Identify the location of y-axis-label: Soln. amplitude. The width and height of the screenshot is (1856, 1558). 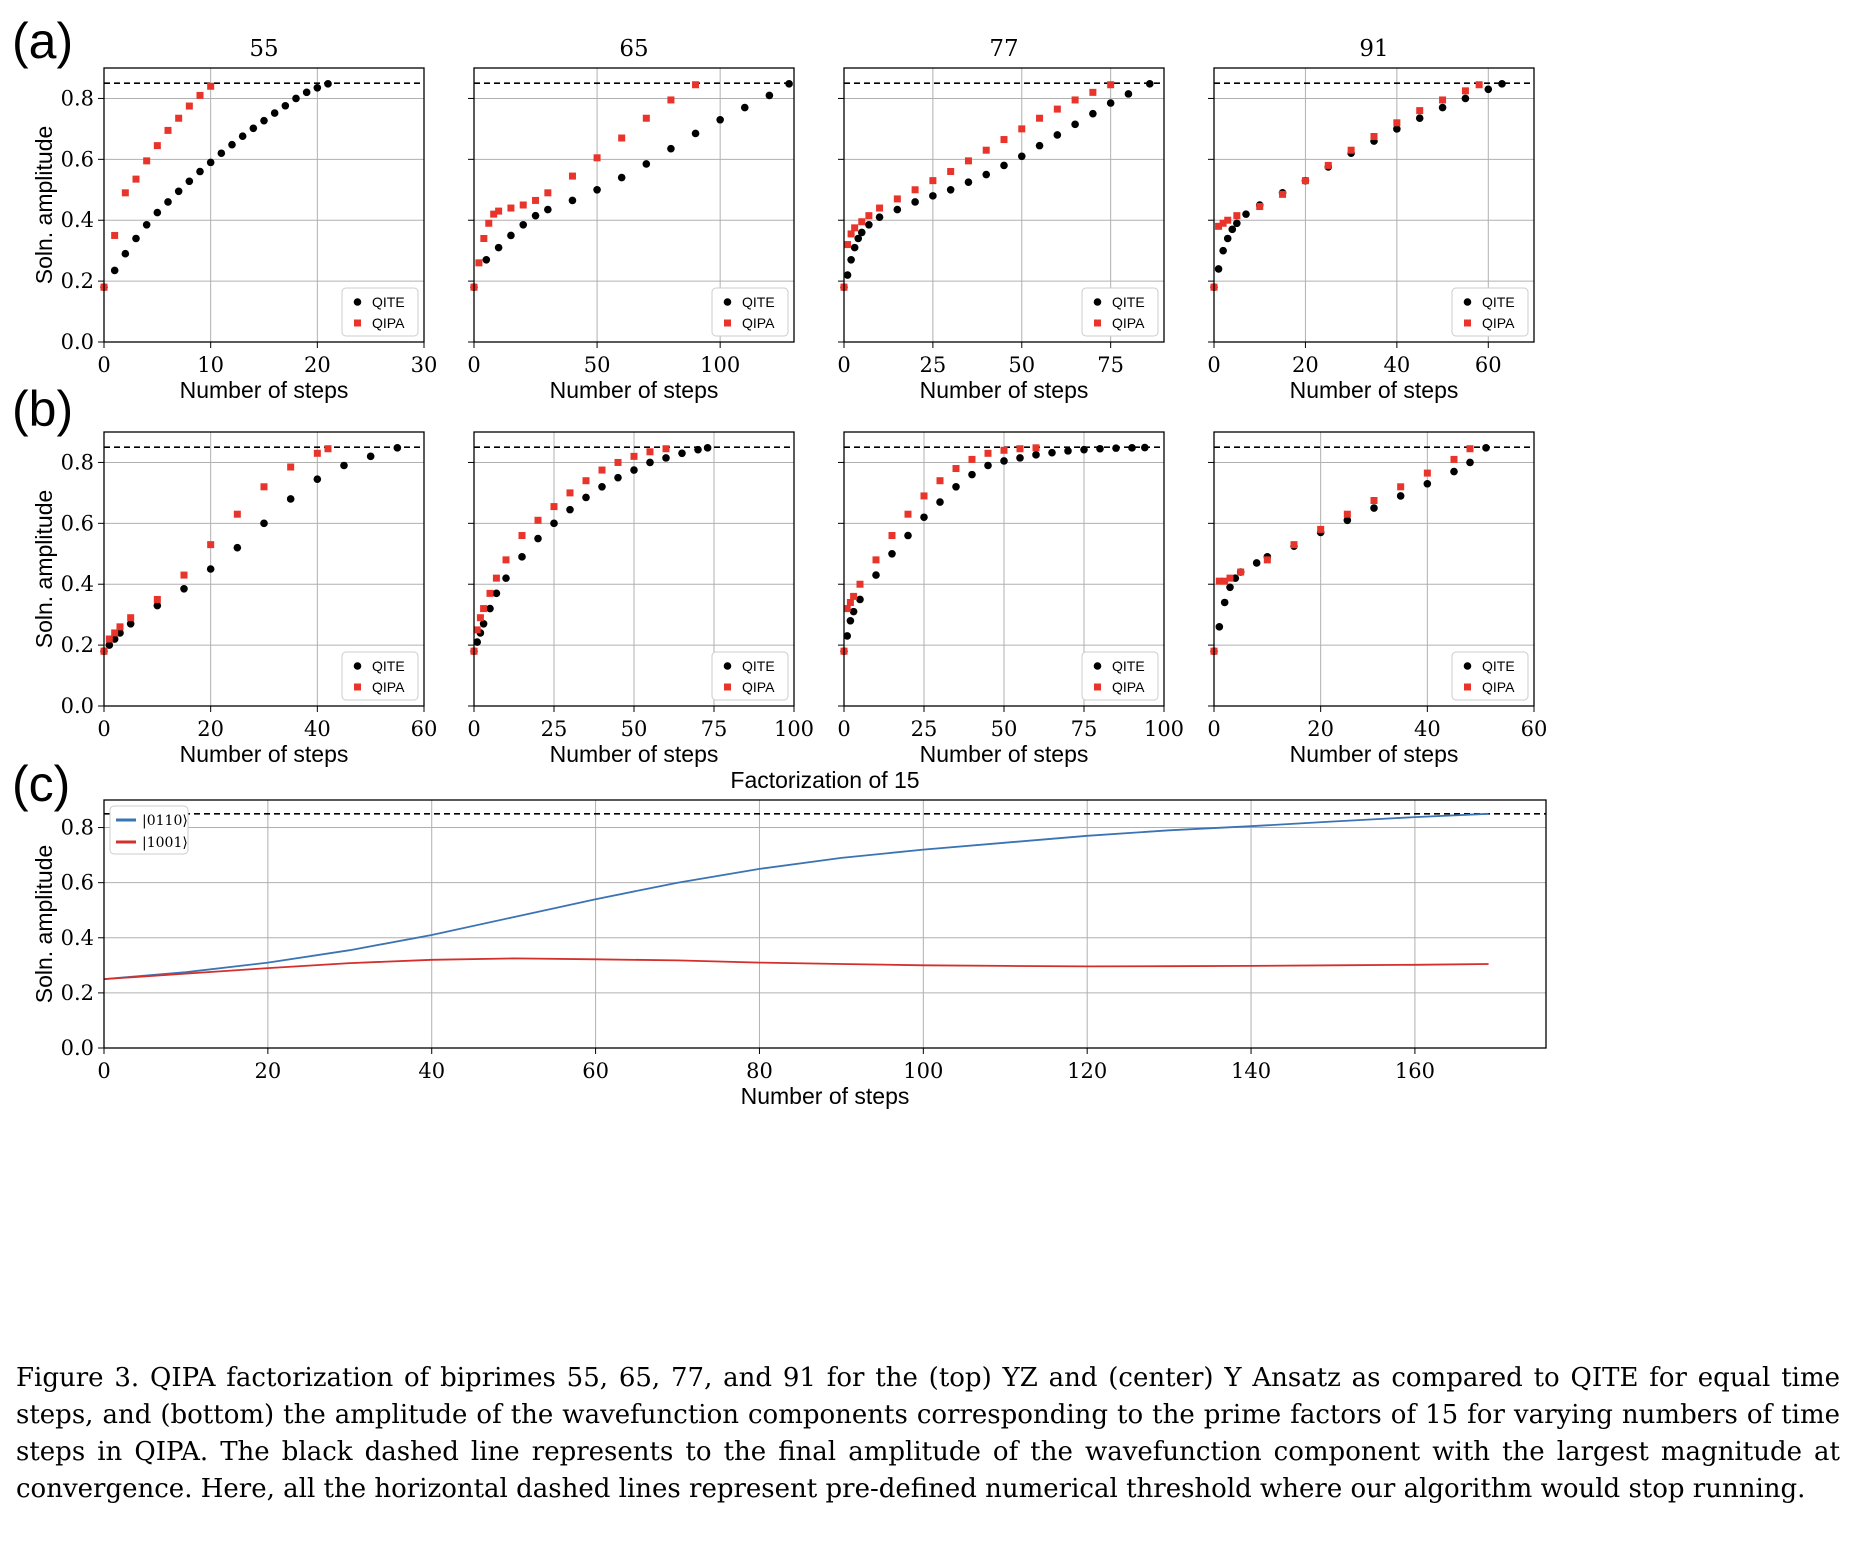
(44, 569).